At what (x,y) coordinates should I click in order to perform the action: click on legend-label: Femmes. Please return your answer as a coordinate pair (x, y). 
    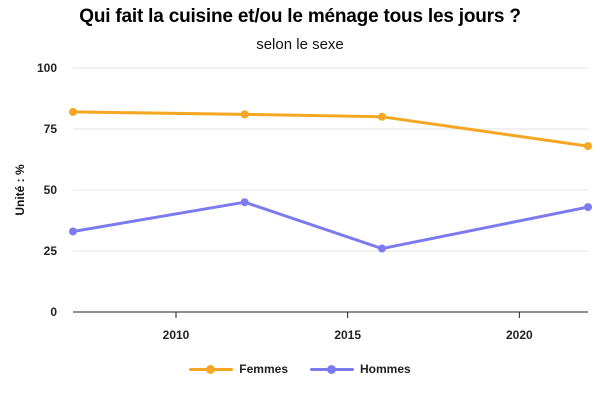
    Looking at the image, I should click on (263, 369).